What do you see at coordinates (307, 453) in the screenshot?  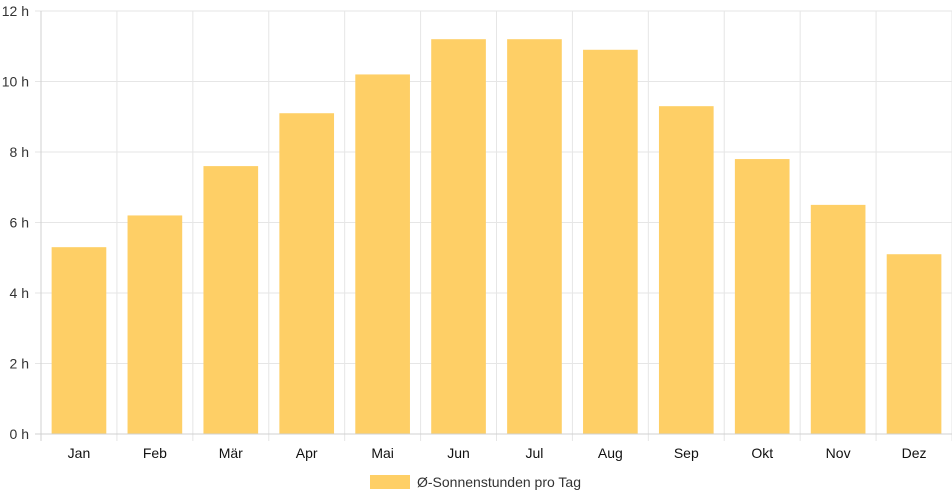 I see `x-tick-label: Apr` at bounding box center [307, 453].